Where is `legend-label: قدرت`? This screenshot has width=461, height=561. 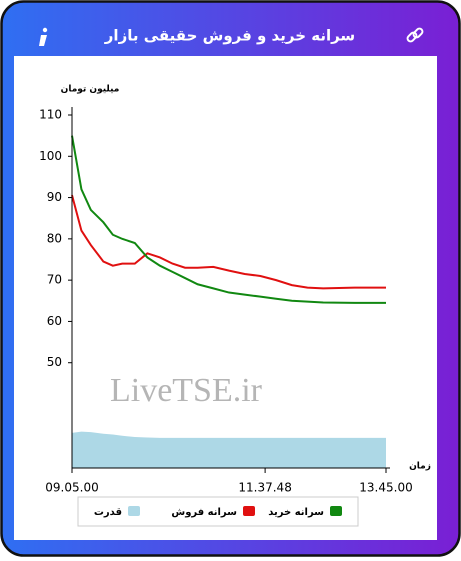 legend-label: قدرت is located at coordinates (108, 512).